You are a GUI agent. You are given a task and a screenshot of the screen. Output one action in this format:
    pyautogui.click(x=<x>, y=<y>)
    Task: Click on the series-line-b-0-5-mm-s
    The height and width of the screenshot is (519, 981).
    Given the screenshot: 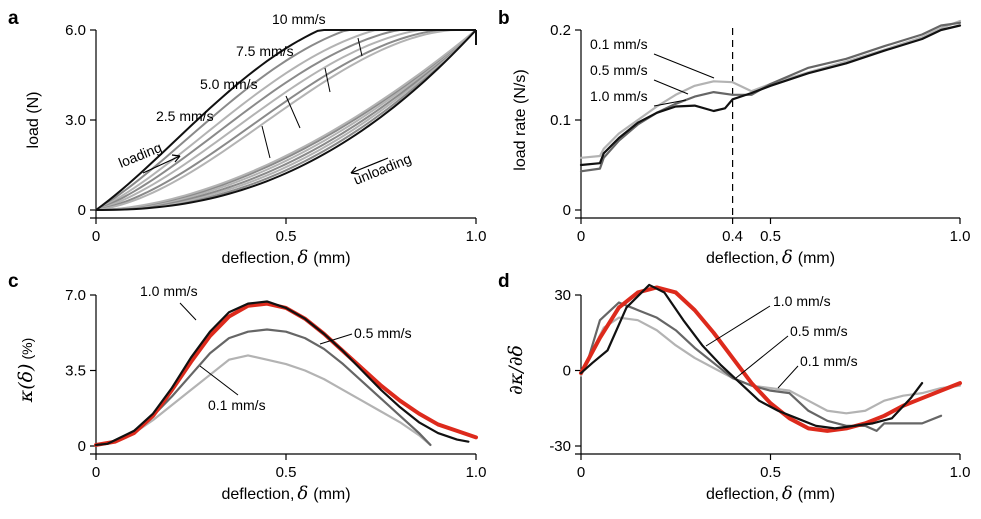 What is the action you would take?
    pyautogui.click(x=770, y=97)
    